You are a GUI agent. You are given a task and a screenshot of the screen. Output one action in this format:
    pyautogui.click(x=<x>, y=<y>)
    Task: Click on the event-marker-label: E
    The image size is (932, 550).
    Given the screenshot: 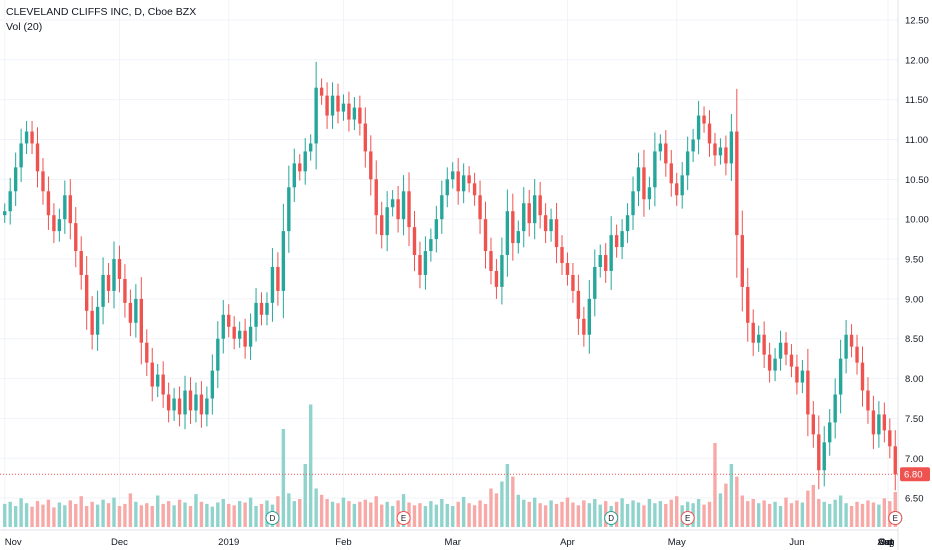 What is the action you would take?
    pyautogui.click(x=687, y=518)
    